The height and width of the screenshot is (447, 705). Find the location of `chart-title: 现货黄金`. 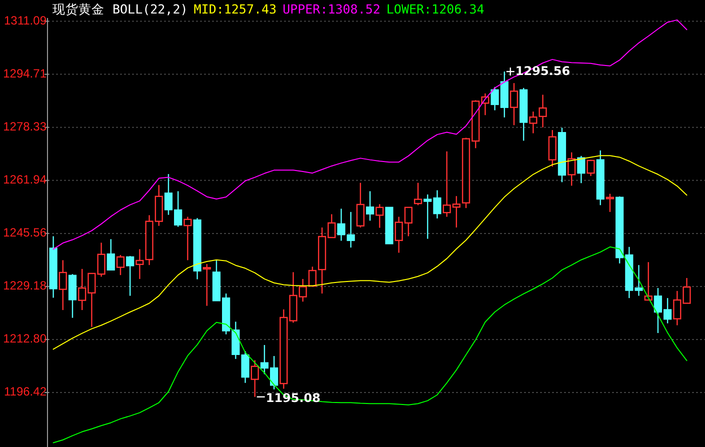

chart-title: 现货黄金 is located at coordinates (78, 8).